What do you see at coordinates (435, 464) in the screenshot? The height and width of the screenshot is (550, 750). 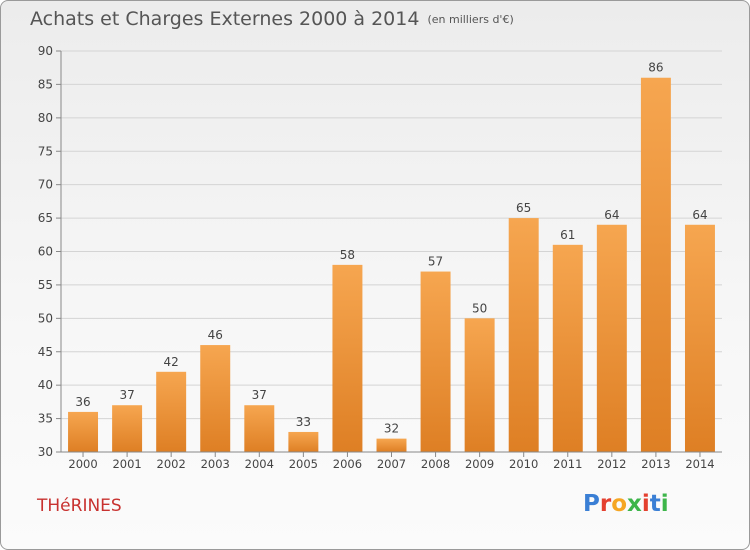 I see `x-tick-label: 2008` at bounding box center [435, 464].